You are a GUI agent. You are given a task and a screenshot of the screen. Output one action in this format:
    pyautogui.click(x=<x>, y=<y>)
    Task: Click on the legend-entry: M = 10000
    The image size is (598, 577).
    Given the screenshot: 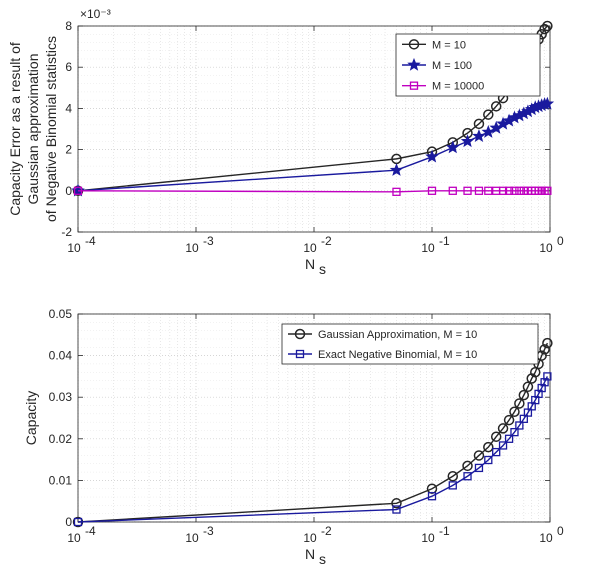 What is the action you would take?
    pyautogui.click(x=458, y=87)
    